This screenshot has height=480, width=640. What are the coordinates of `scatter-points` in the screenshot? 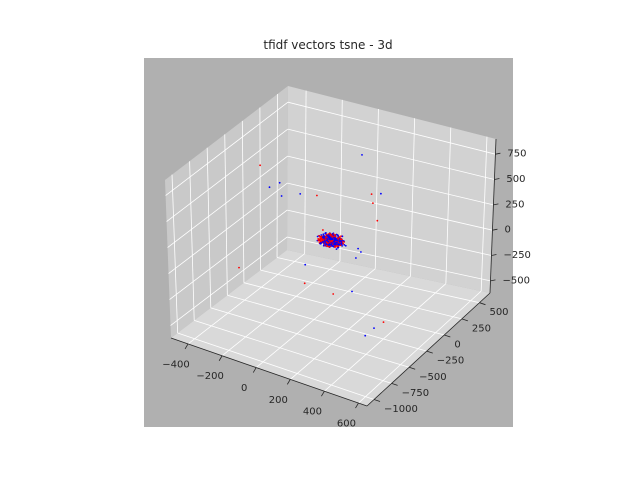 It's located at (311, 245).